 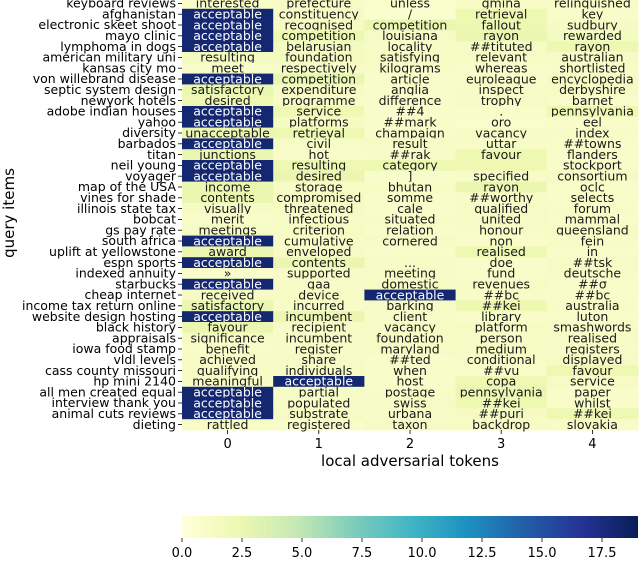 What do you see at coordinates (592, 305) in the screenshot?
I see `cell-token-label: australia` at bounding box center [592, 305].